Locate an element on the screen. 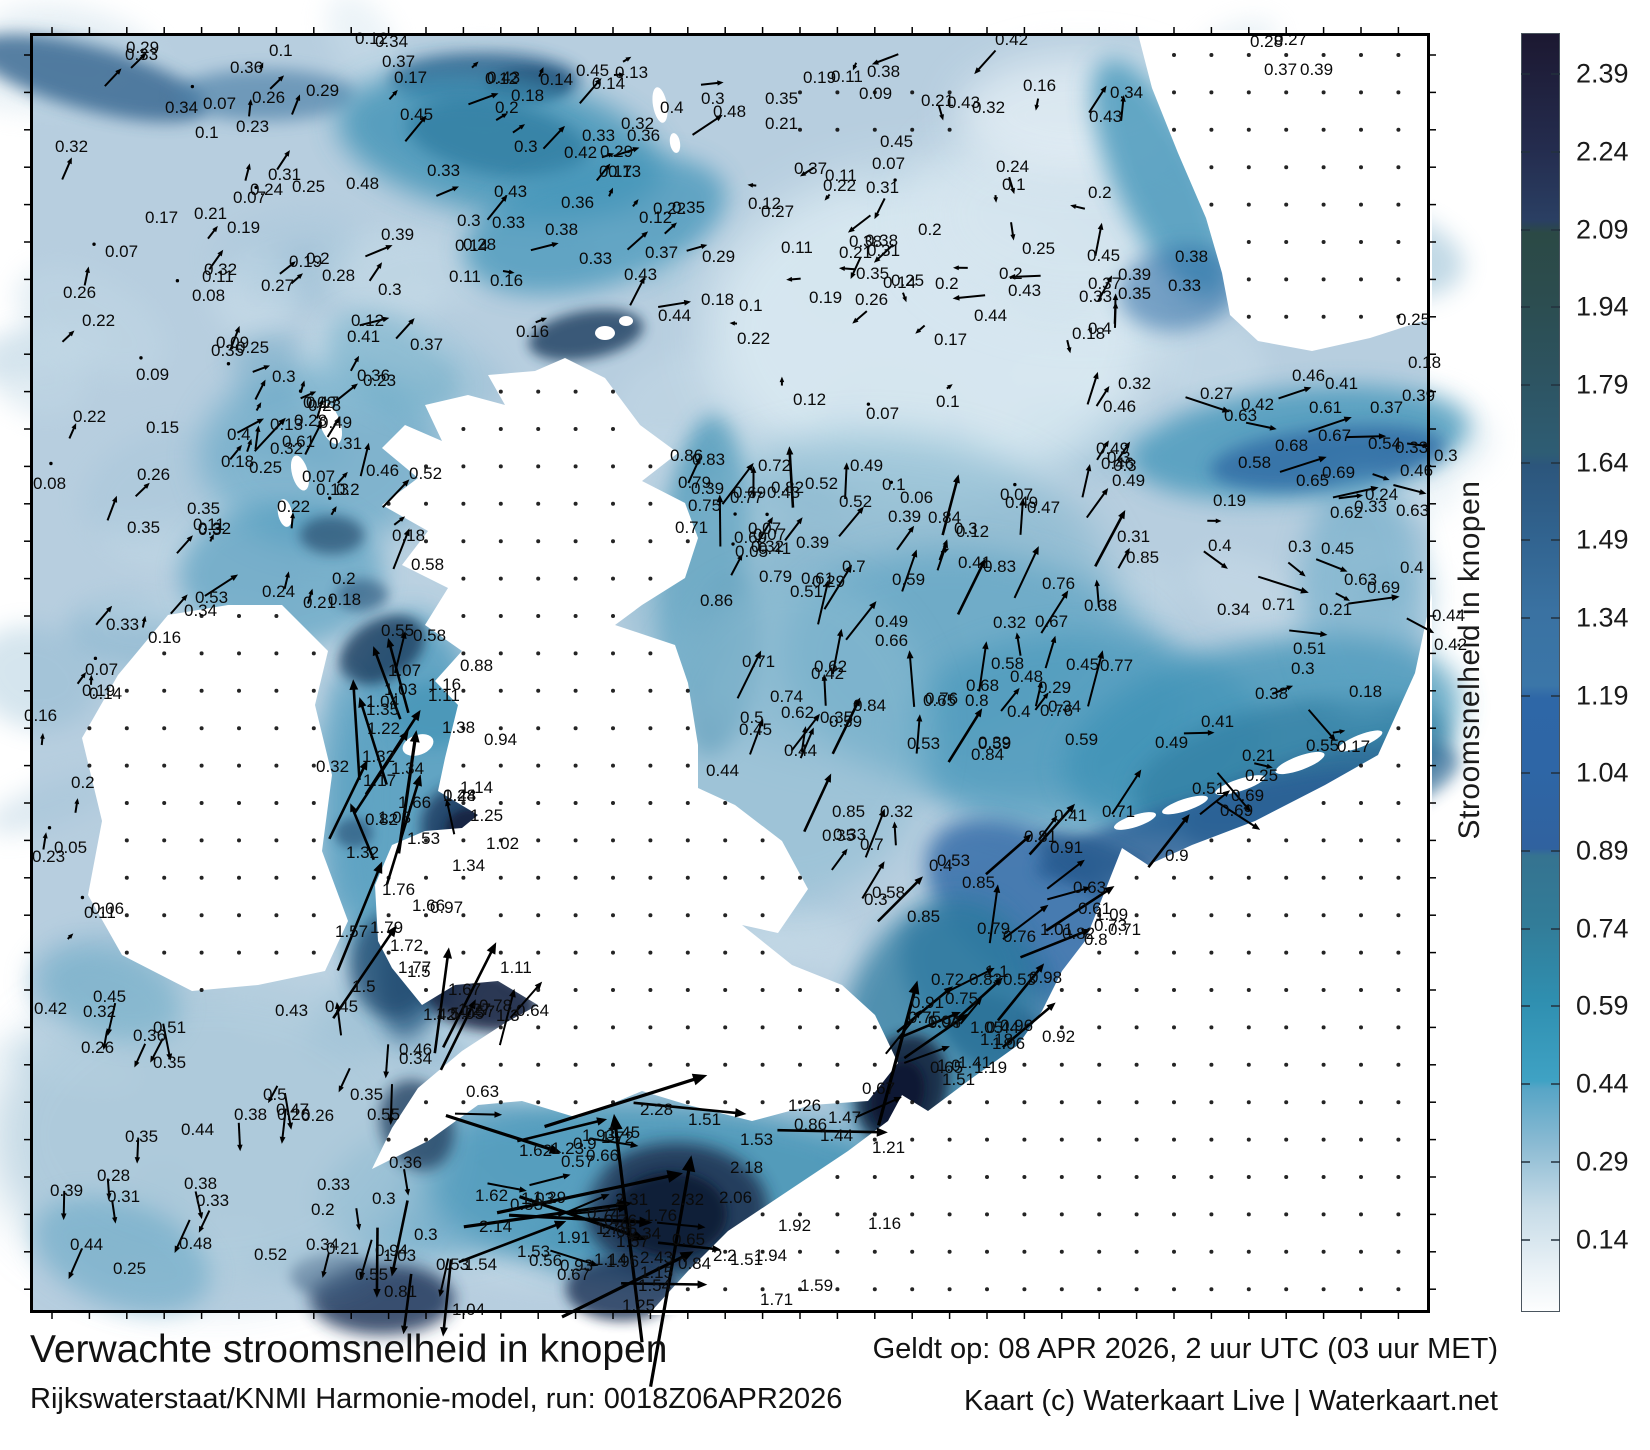 The height and width of the screenshot is (1450, 1650). svg-text: 1.76 is located at coordinates (660, 1215).